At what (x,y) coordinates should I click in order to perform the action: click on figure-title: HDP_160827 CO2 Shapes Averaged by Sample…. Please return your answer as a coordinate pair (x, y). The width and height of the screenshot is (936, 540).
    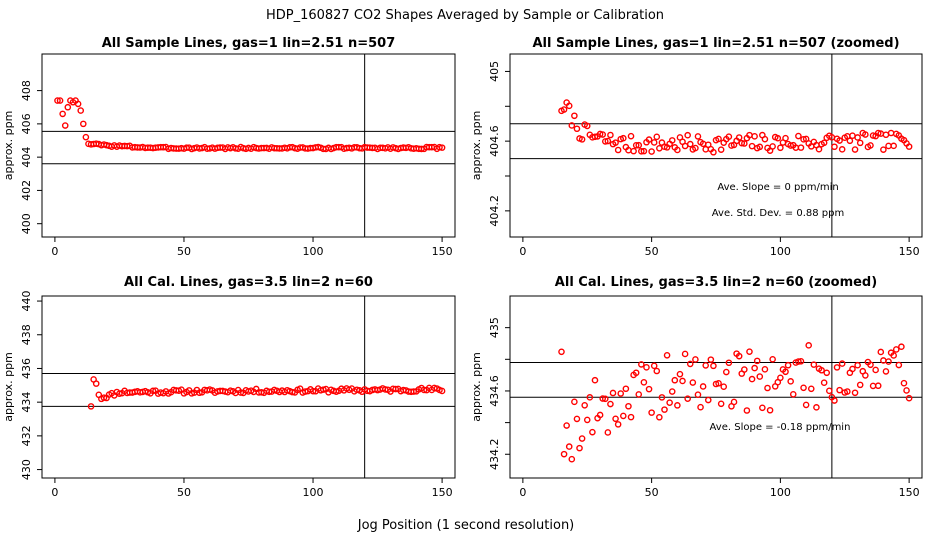
    Looking at the image, I should click on (465, 15).